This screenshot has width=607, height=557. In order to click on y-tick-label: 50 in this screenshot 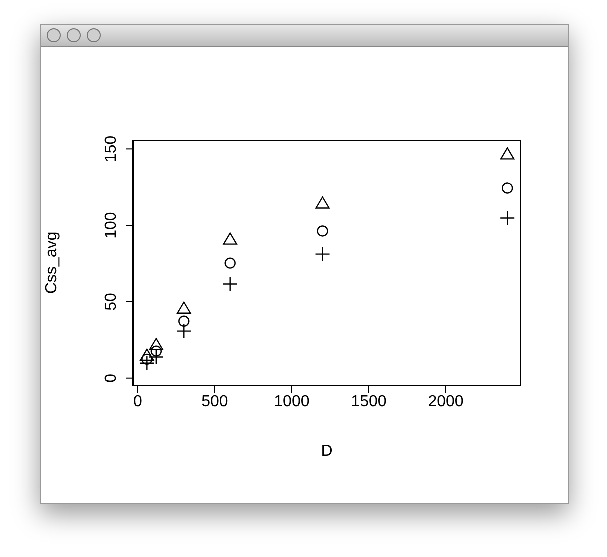, I will do `click(111, 301)`.